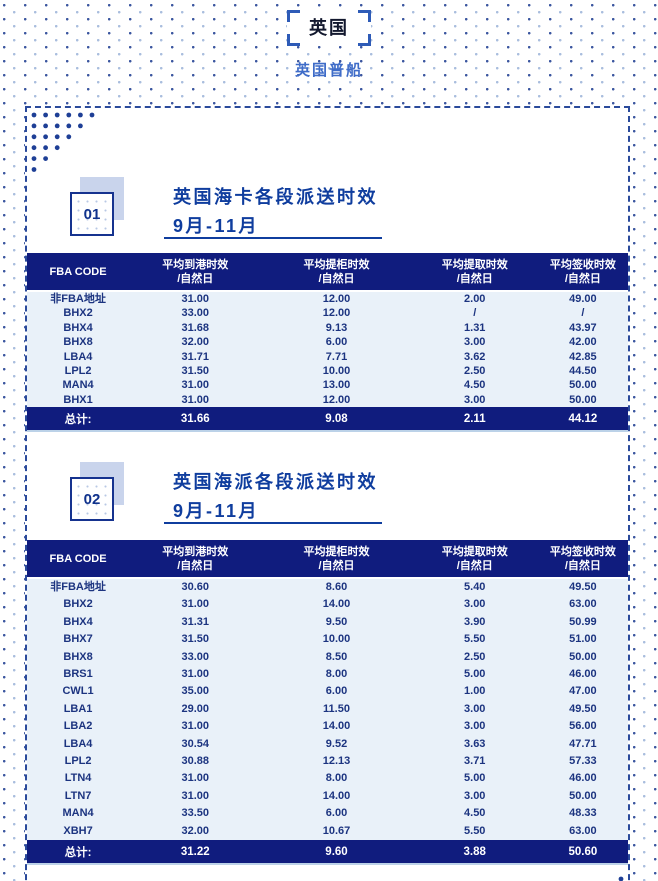  I want to click on fba-code-cell: LPL2, so click(78, 762).